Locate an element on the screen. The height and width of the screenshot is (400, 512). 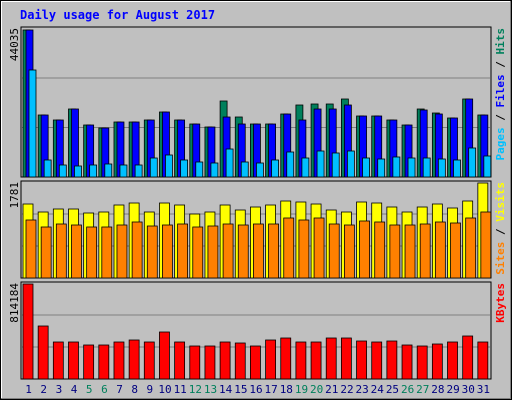
day-label-13: 13 is located at coordinates (210, 389).